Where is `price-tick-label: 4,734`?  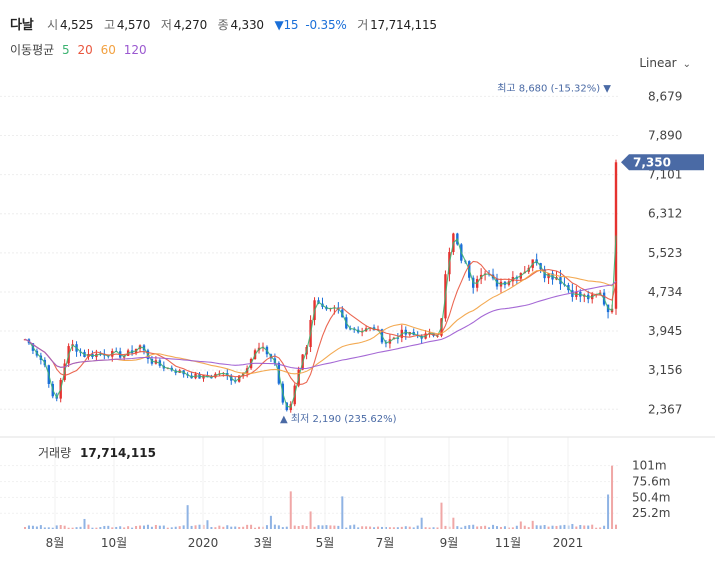 price-tick-label: 4,734 is located at coordinates (665, 292).